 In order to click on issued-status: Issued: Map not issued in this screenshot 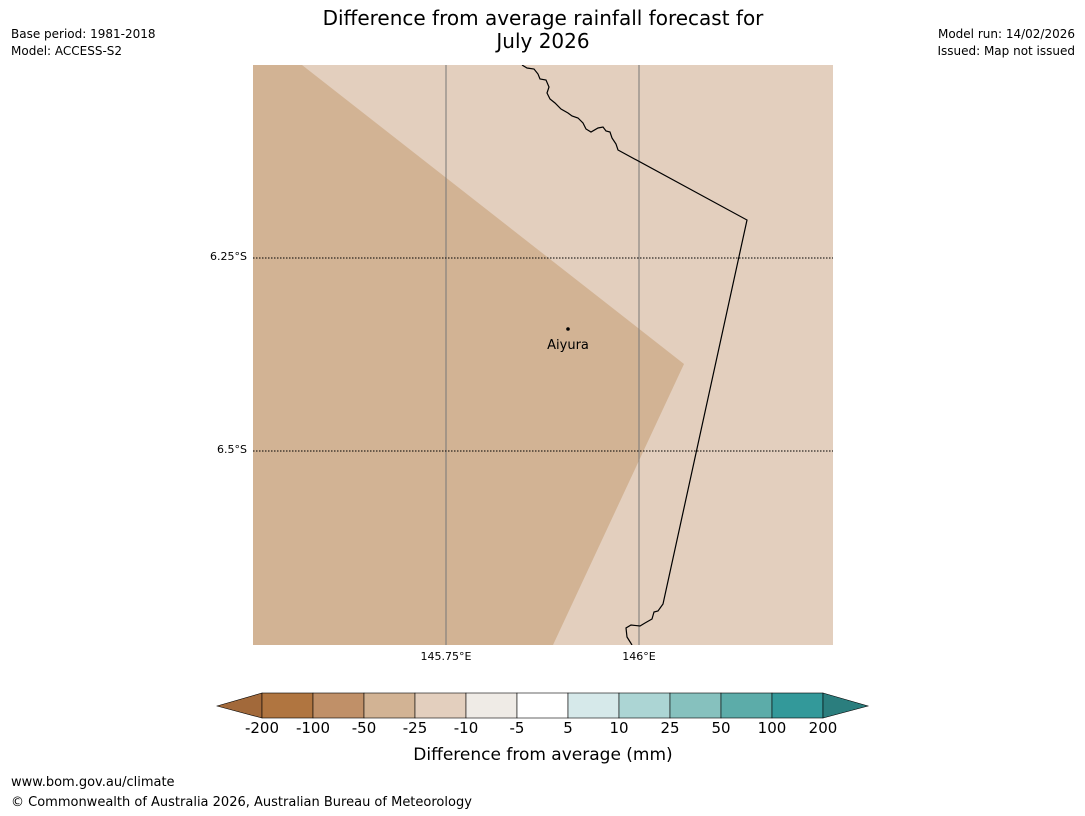, I will do `click(1006, 51)`.